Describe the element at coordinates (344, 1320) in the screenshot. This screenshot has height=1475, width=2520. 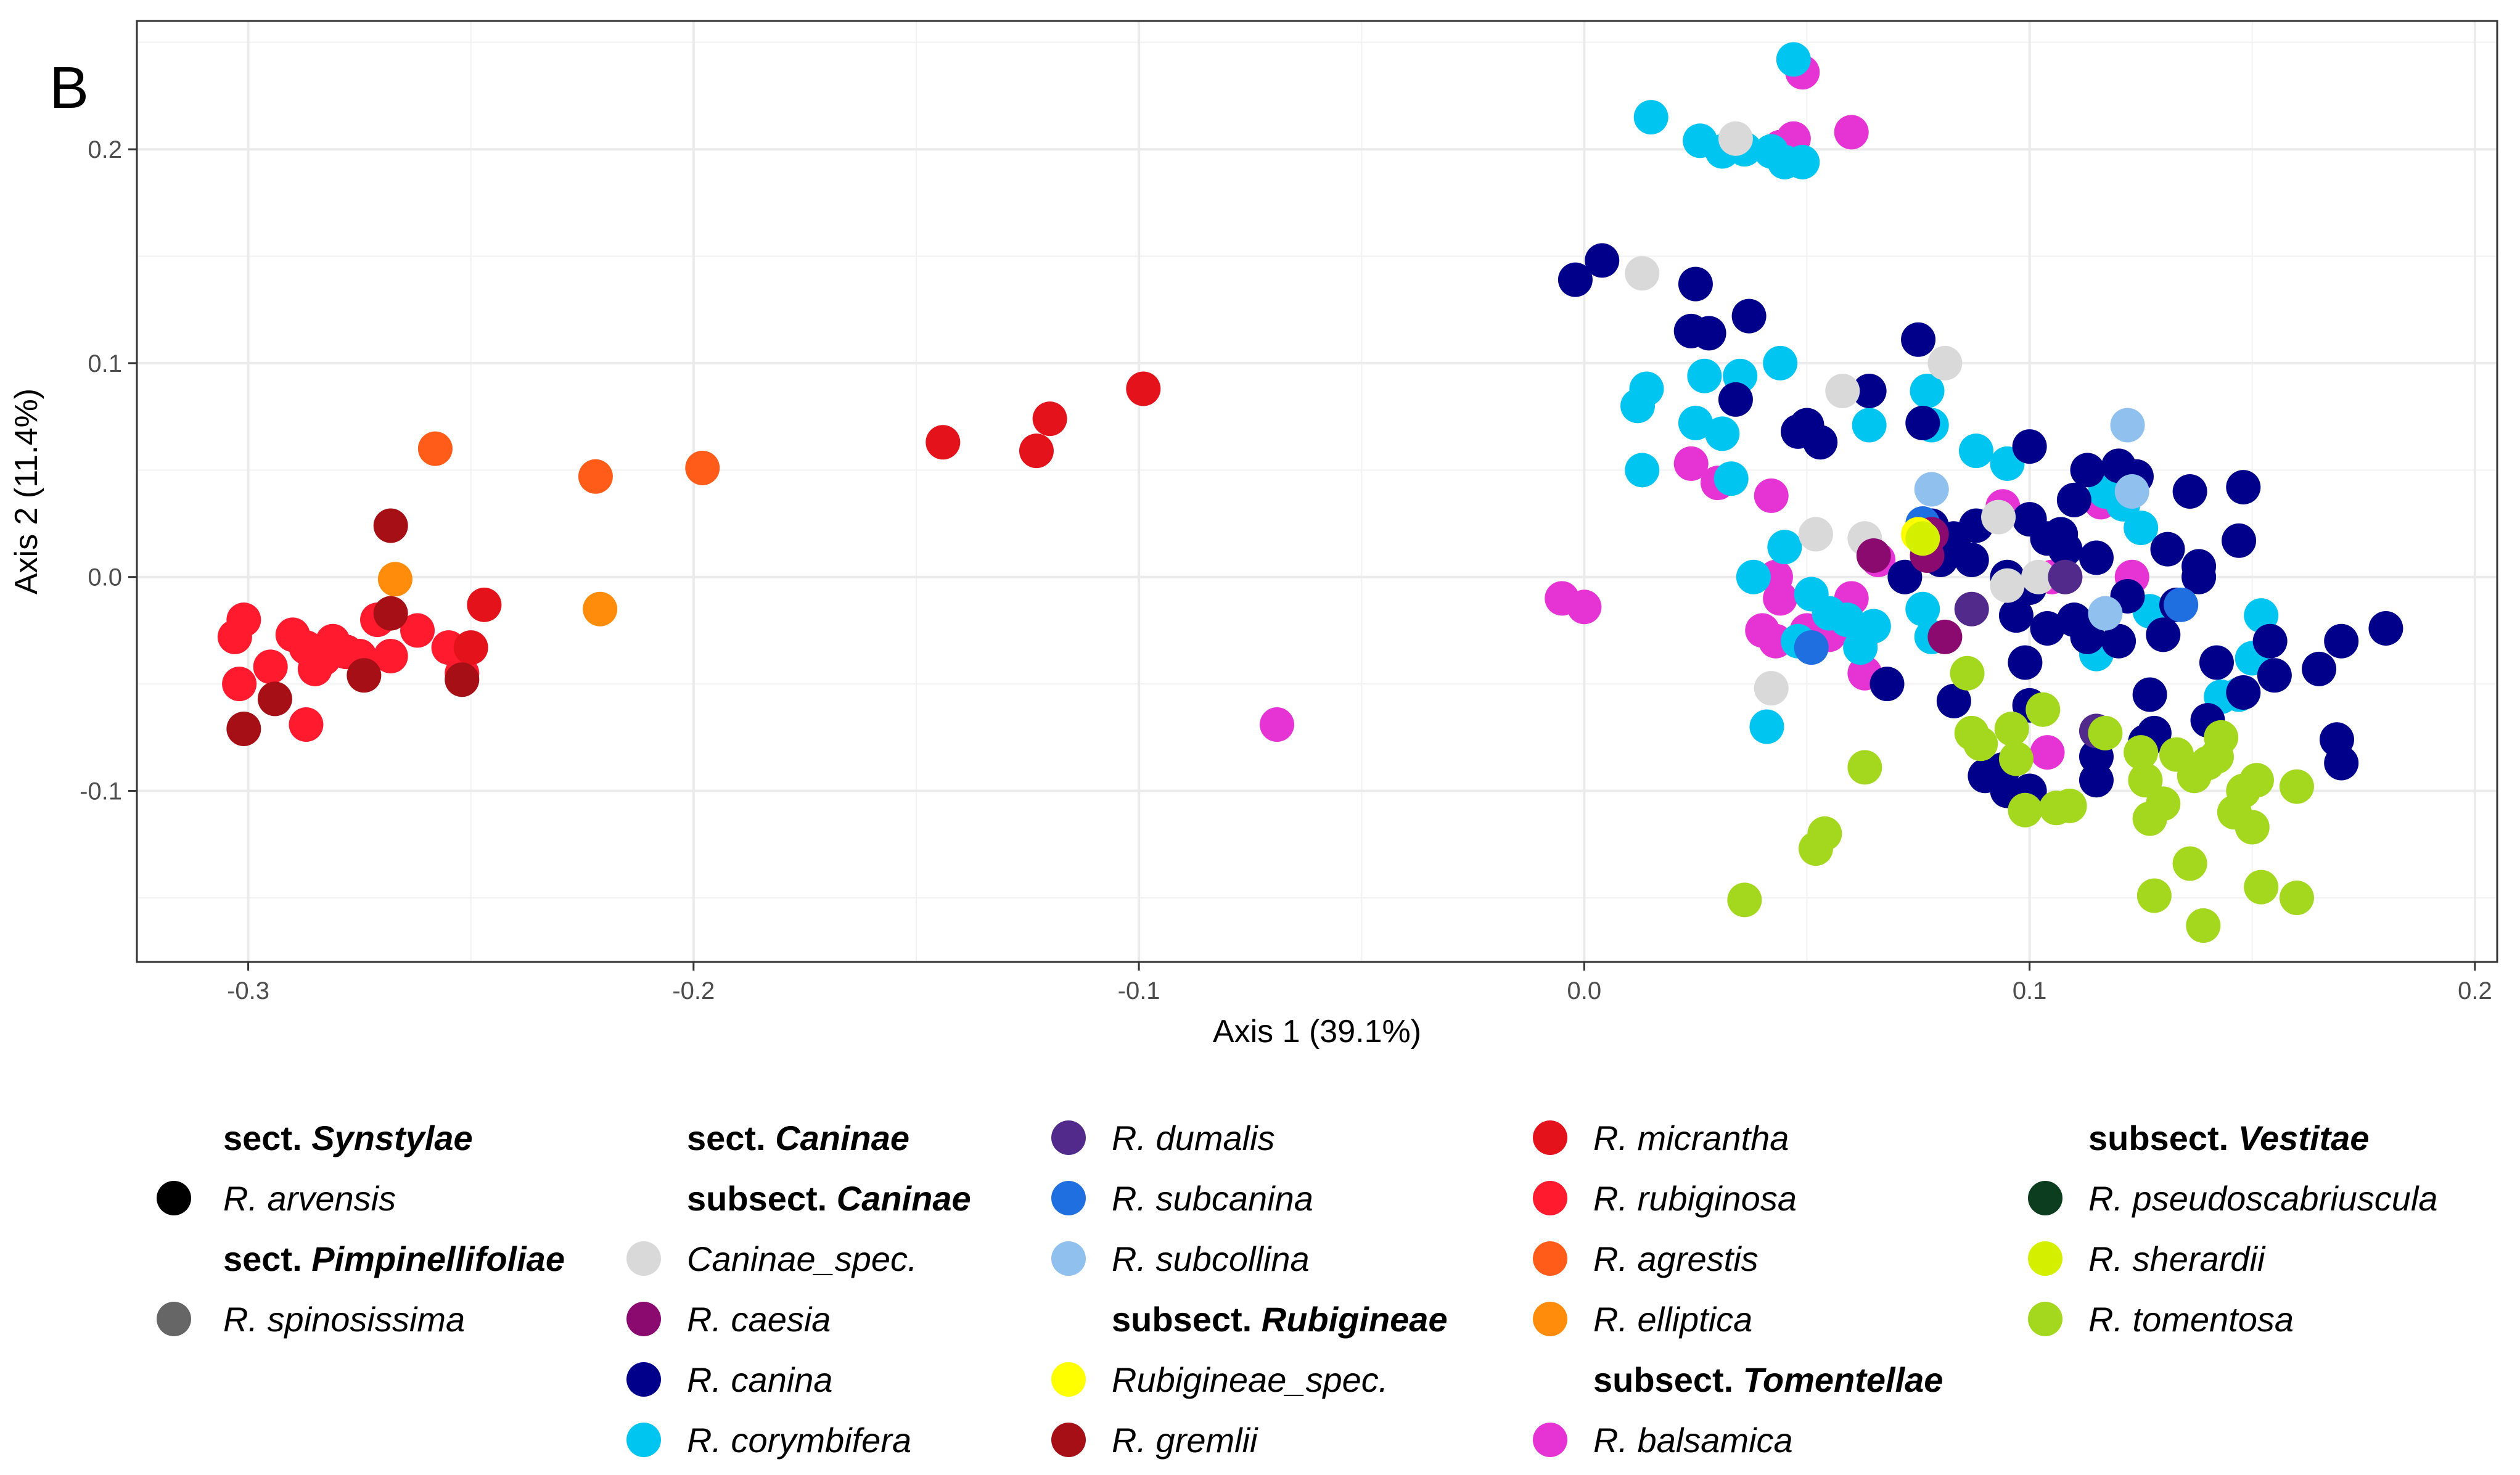
I see `legend-label: R. spinosissima` at that location.